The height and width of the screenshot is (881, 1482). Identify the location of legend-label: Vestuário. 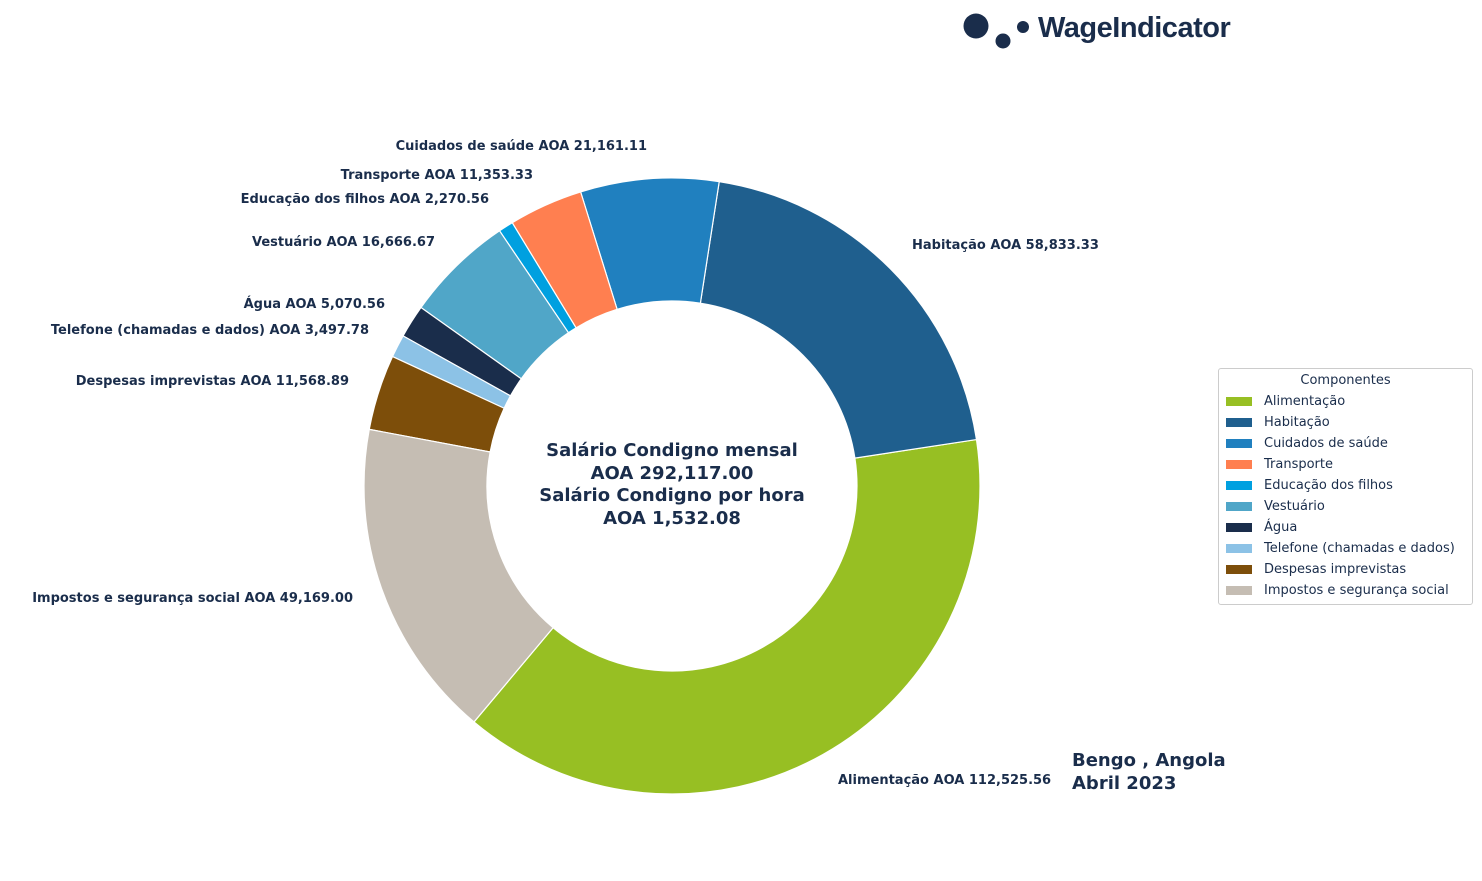
(1294, 506).